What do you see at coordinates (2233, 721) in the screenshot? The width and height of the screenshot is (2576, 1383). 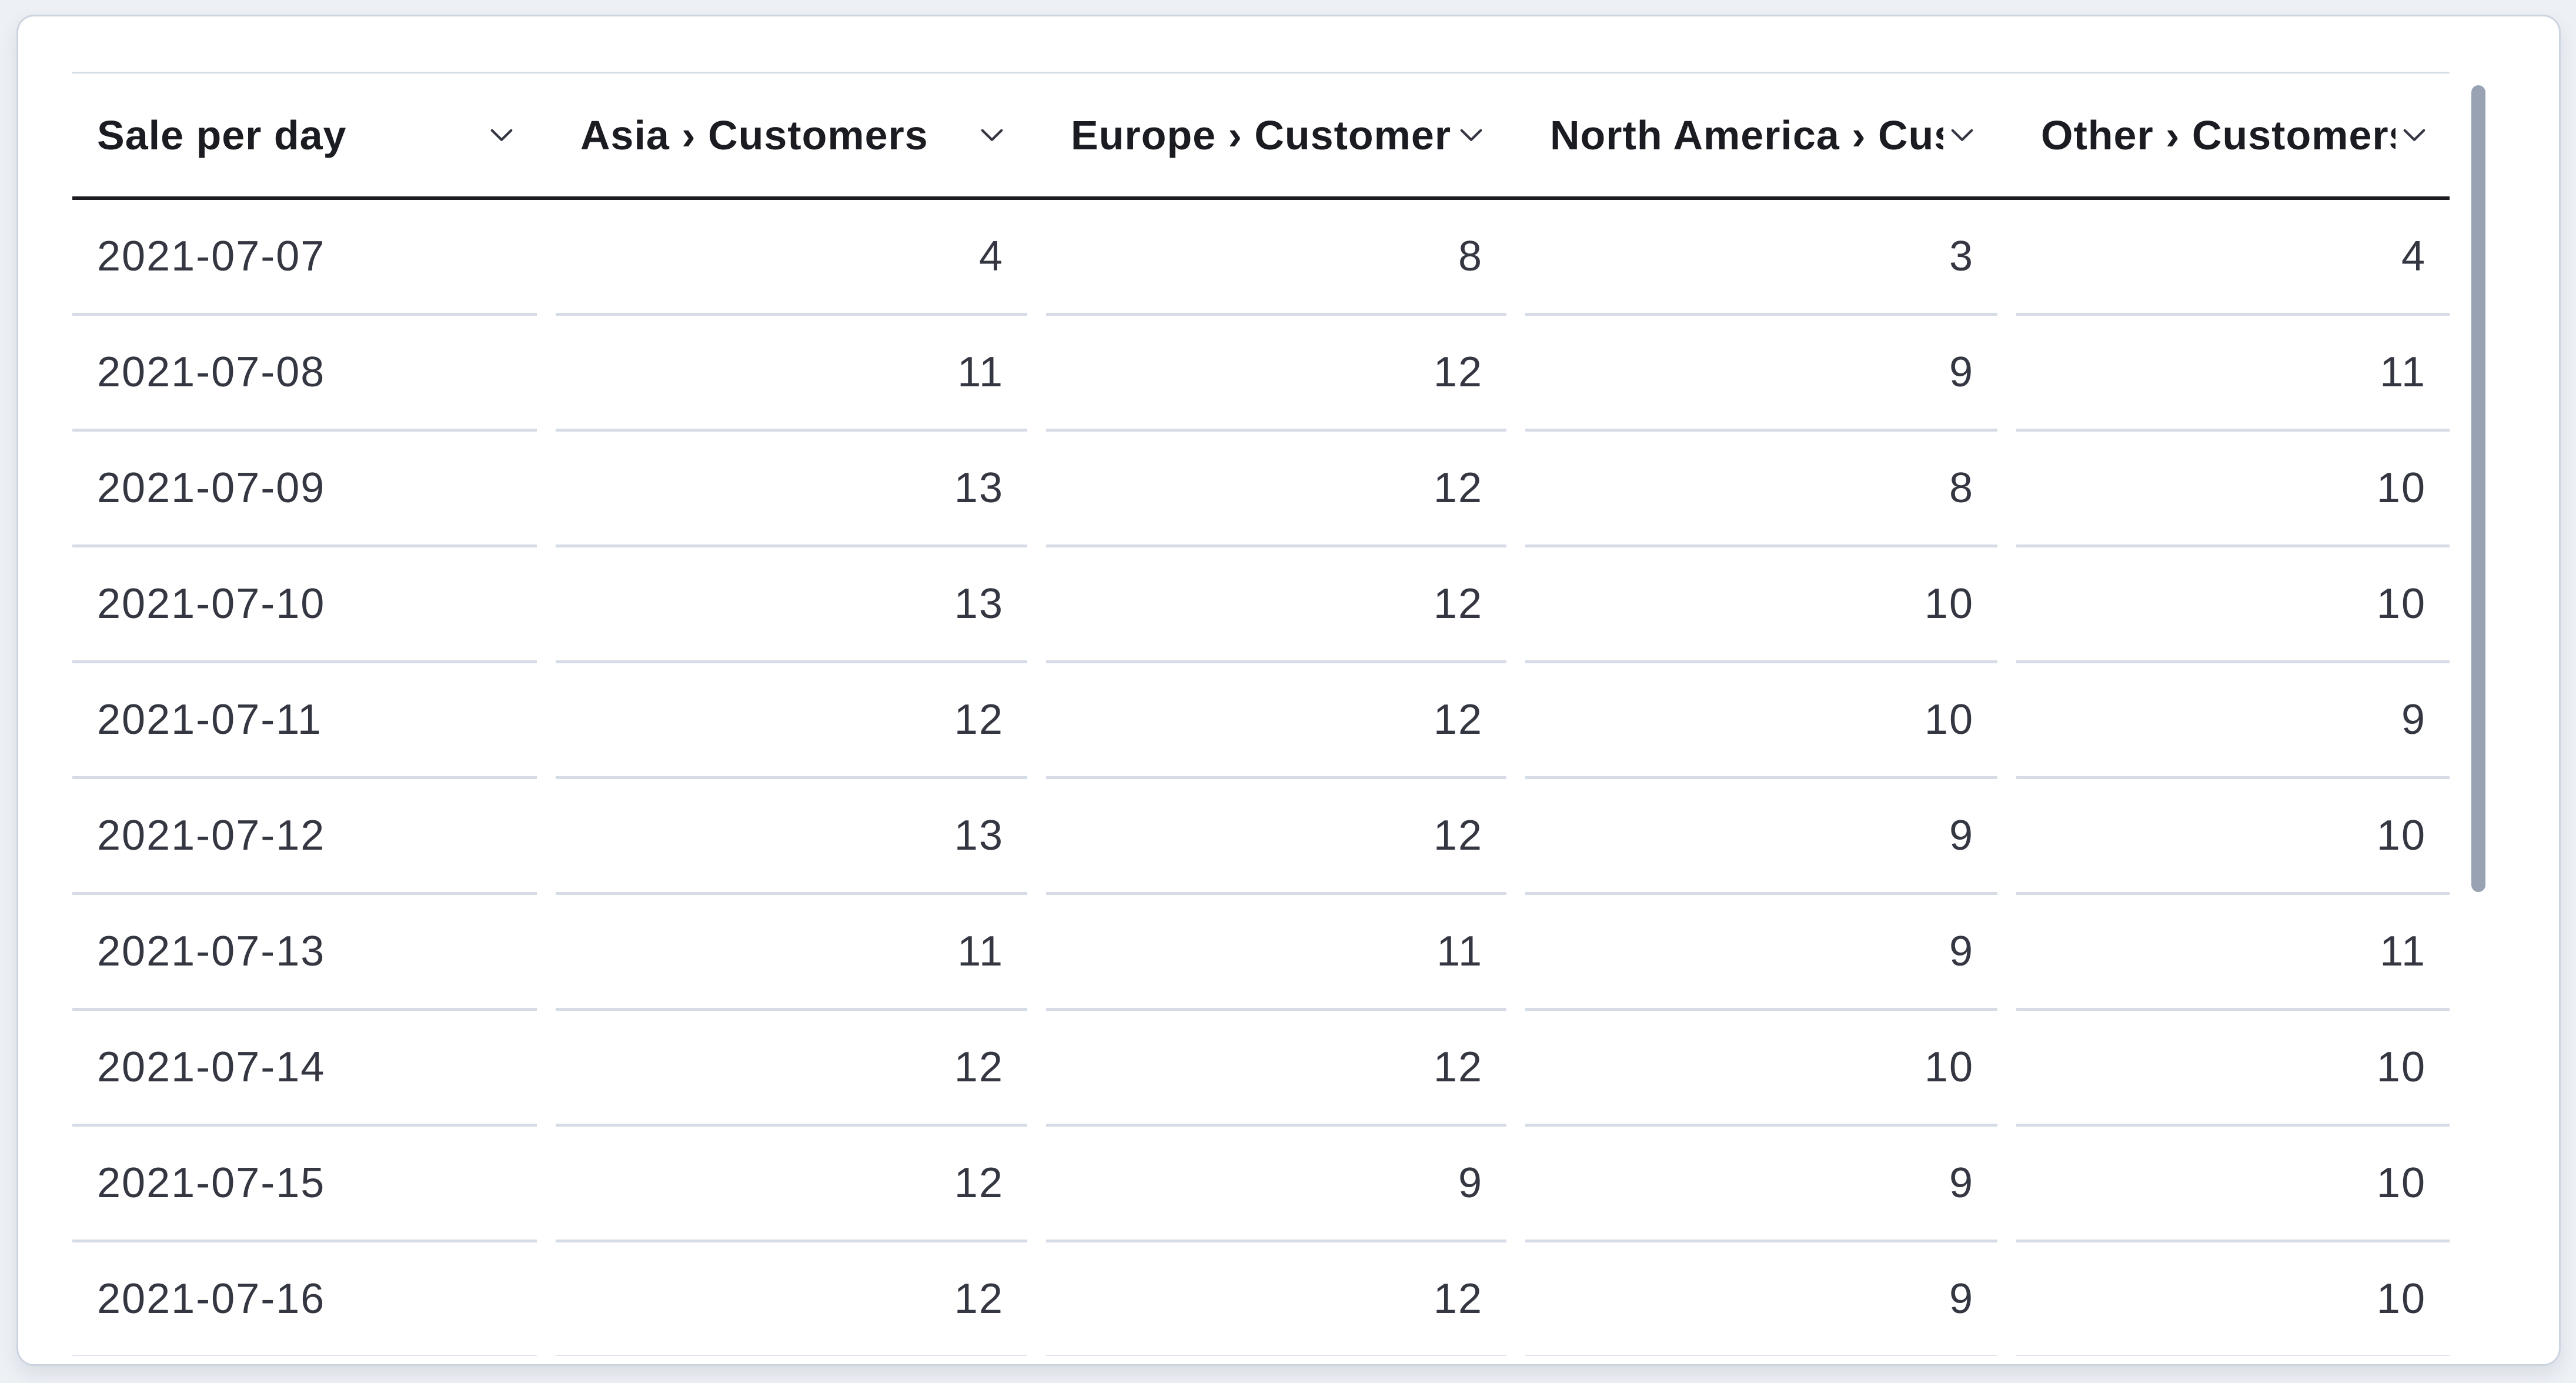 I see `cell-other-customers: 9` at bounding box center [2233, 721].